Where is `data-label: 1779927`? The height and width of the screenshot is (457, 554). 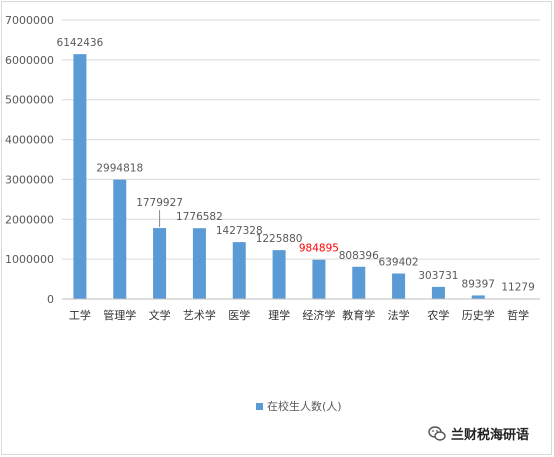
data-label: 1779927 is located at coordinates (159, 203).